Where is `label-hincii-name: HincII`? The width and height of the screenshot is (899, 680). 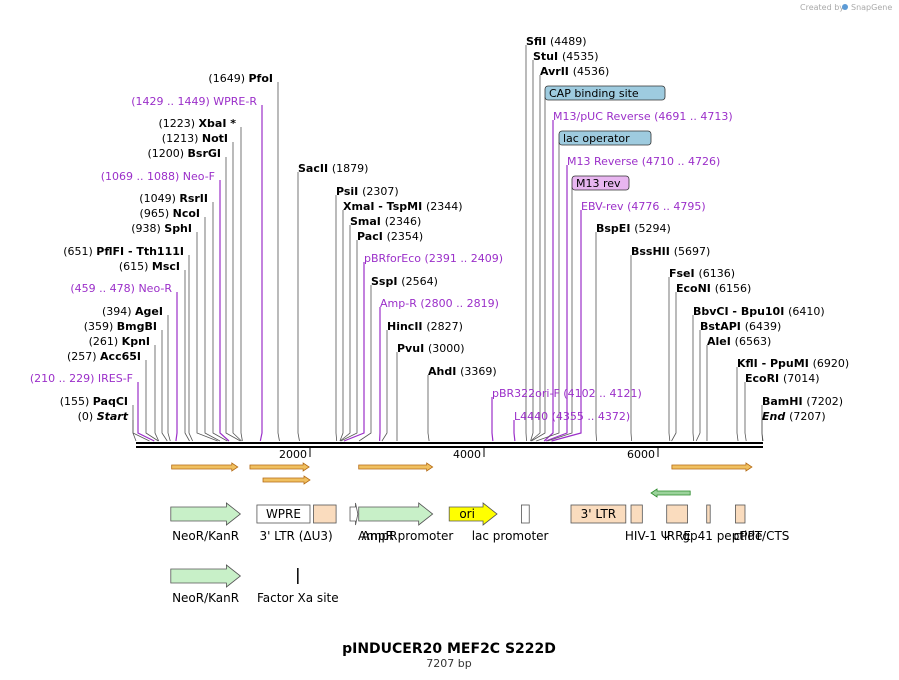 label-hincii-name: HincII is located at coordinates (406, 326).